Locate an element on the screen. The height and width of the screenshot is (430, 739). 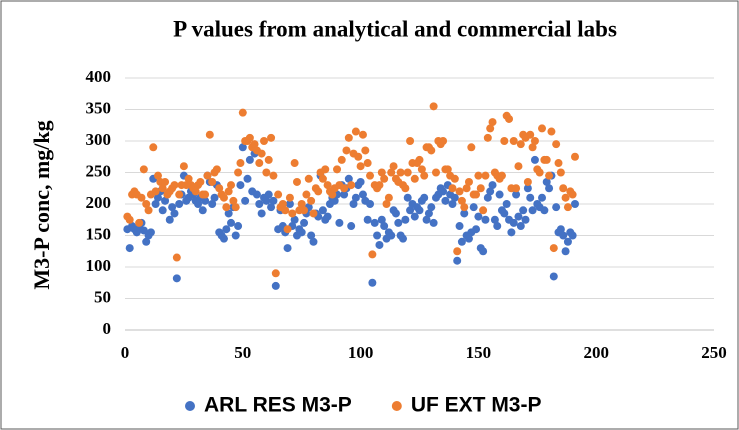
x-tick-label: 250 is located at coordinates (714, 352).